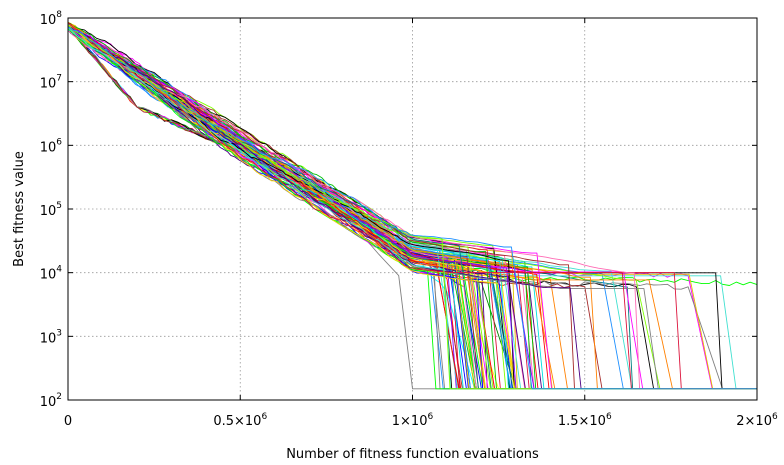 Image resolution: width=784 pixels, height=465 pixels. What do you see at coordinates (585, 420) in the screenshot?
I see `x-tick-label: 1.5×106` at bounding box center [585, 420].